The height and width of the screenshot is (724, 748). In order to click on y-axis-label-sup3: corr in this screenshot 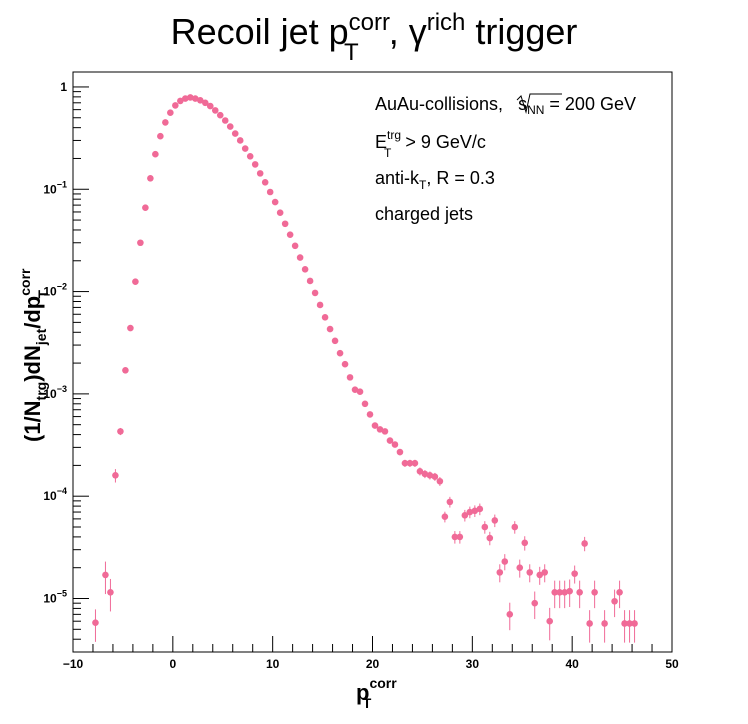, I will do `click(25, 282)`.